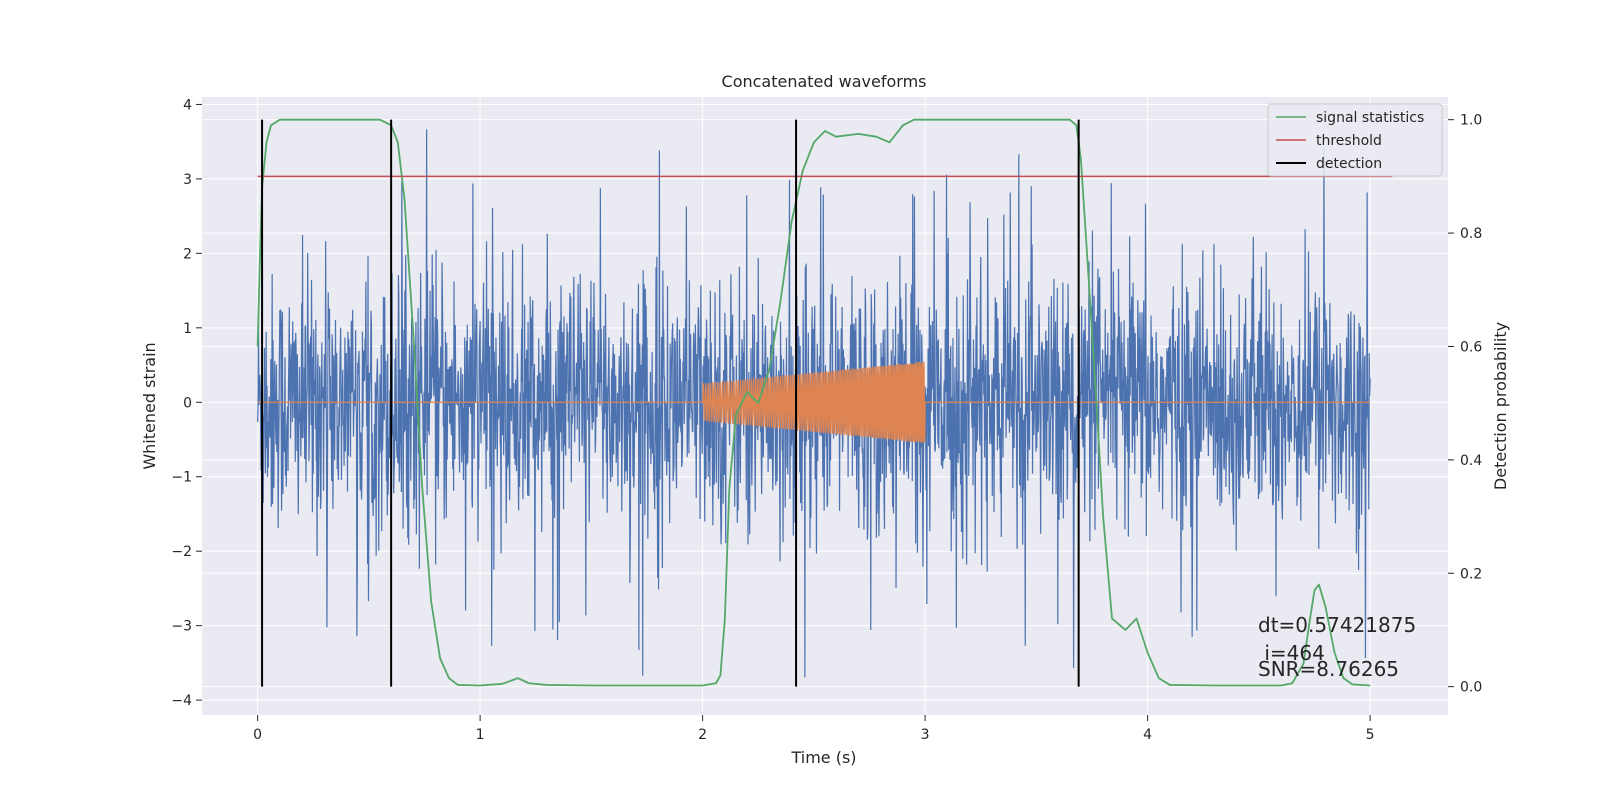 Image resolution: width=1600 pixels, height=800 pixels. Describe the element at coordinates (1471, 574) in the screenshot. I see `tick-label-right: 0.2` at that location.